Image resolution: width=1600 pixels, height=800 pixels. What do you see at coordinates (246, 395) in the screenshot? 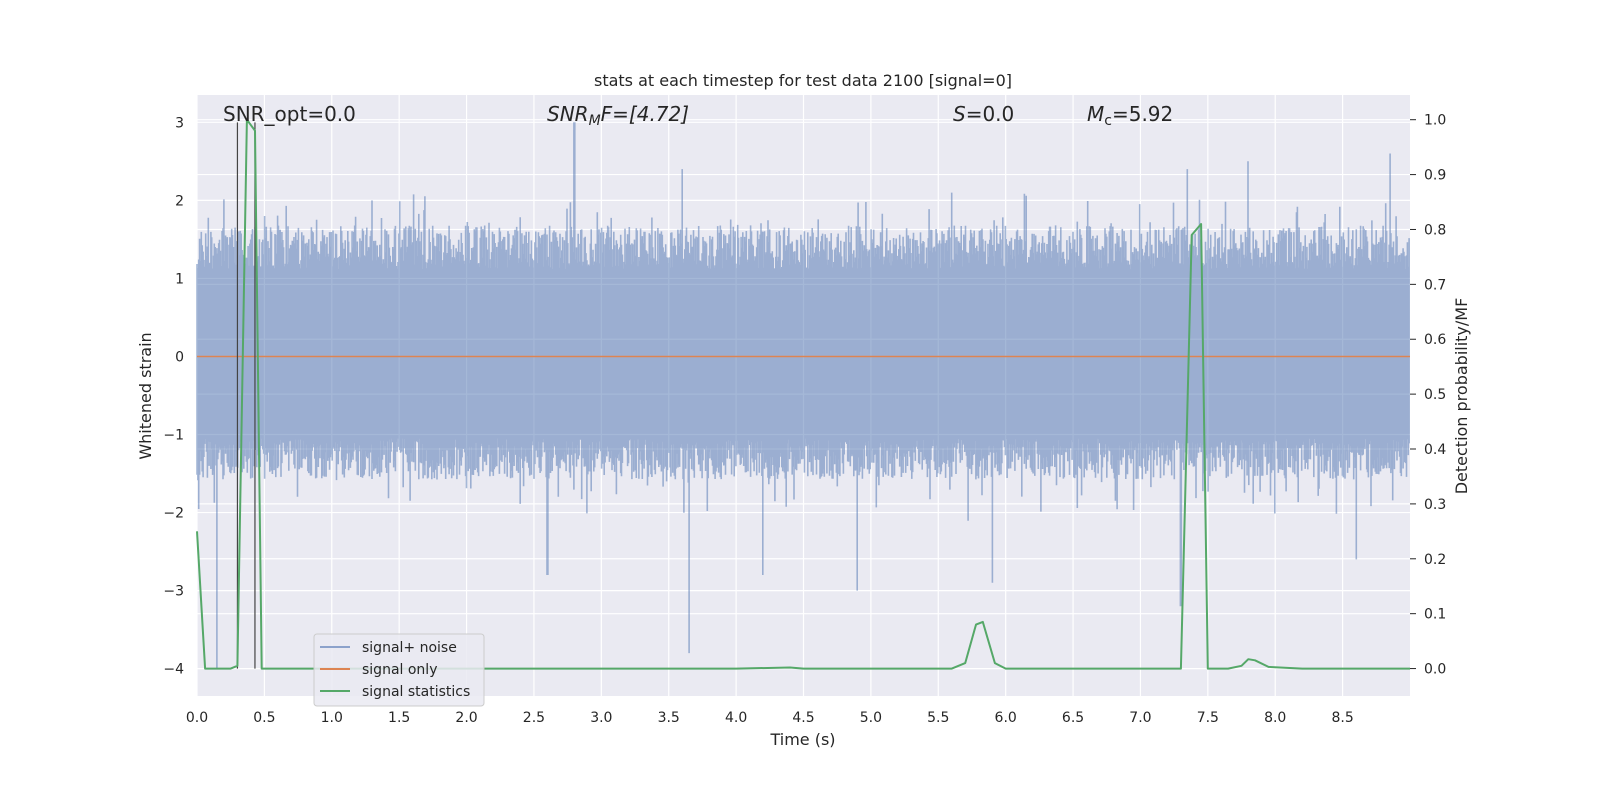
I see `vertical-markers` at bounding box center [246, 395].